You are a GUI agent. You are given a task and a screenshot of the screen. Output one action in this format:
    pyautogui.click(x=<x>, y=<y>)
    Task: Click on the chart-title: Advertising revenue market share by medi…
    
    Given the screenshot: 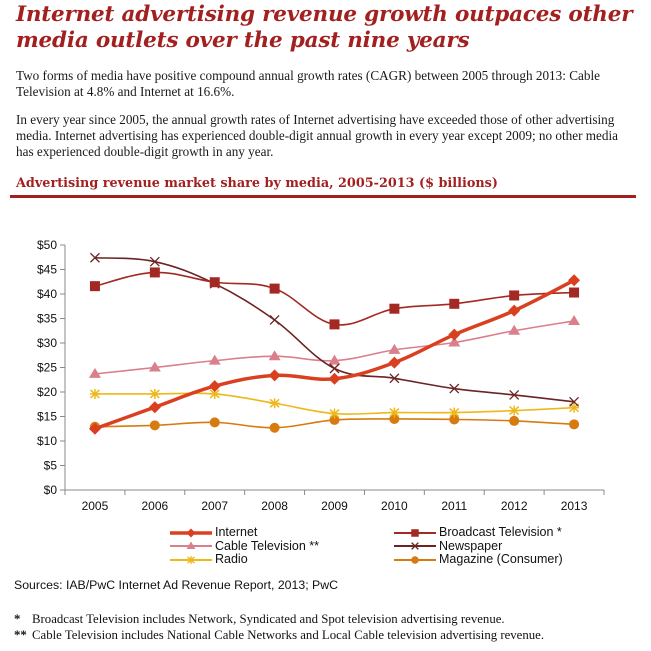 What is the action you would take?
    pyautogui.click(x=257, y=183)
    